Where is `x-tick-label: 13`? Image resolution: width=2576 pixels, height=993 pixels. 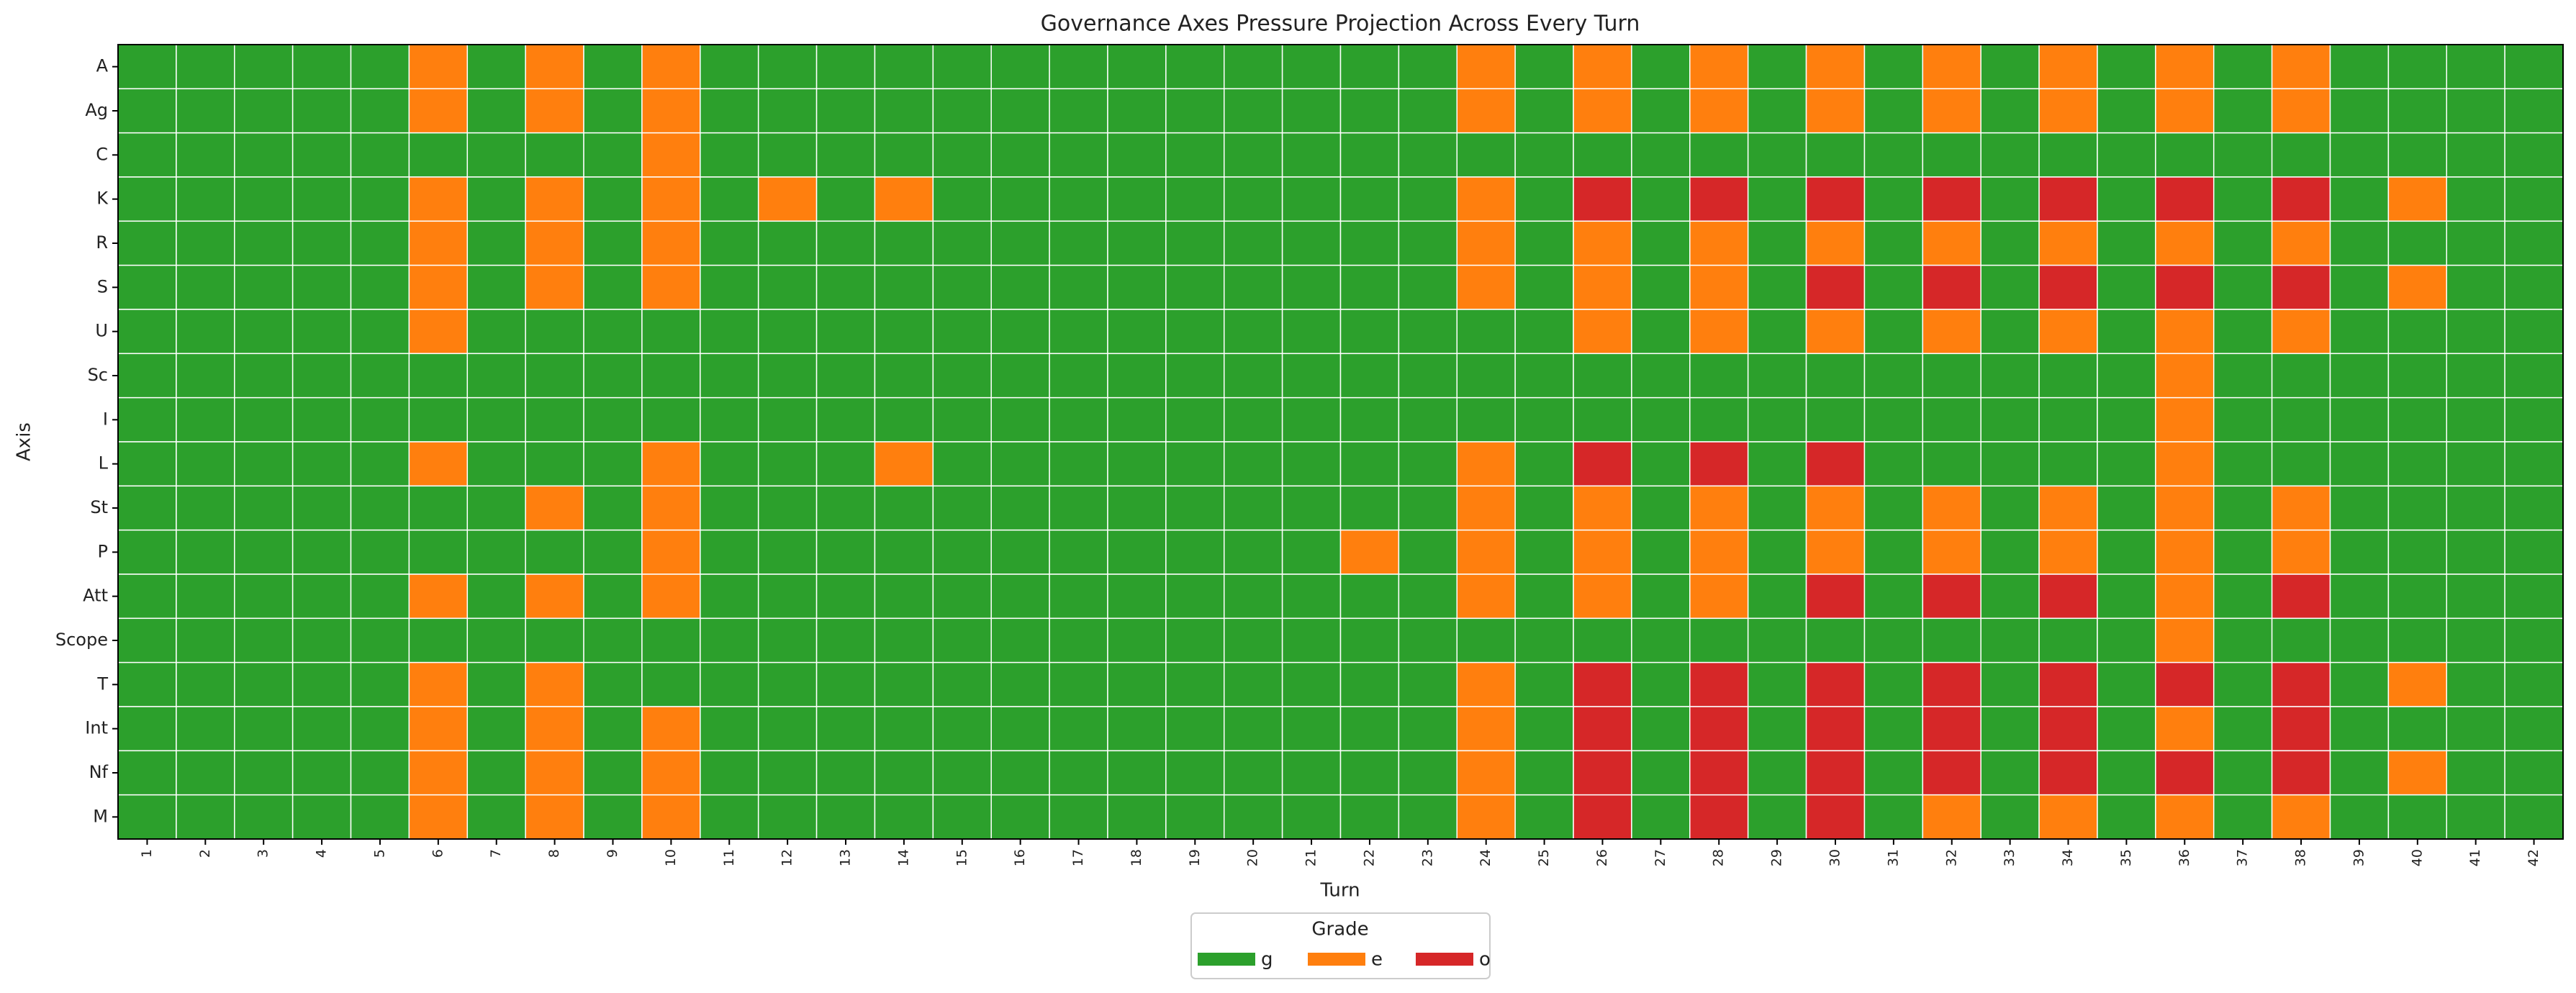 x-tick-label: 13 is located at coordinates (846, 857).